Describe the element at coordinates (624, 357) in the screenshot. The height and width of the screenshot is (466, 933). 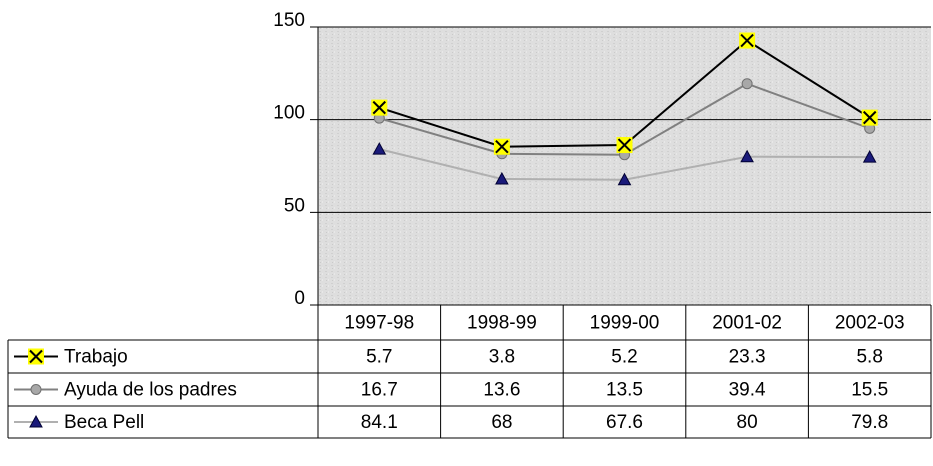
I see `table-value: 5.2` at that location.